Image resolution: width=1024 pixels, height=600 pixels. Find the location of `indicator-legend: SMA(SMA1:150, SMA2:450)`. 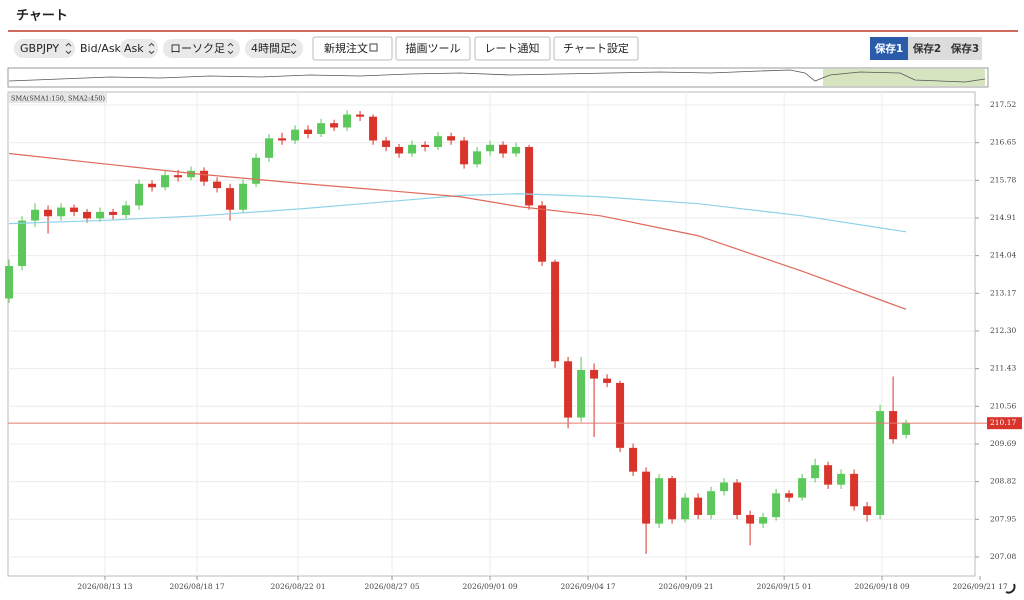

indicator-legend: SMA(SMA1:150, SMA2:450) is located at coordinates (58, 99).